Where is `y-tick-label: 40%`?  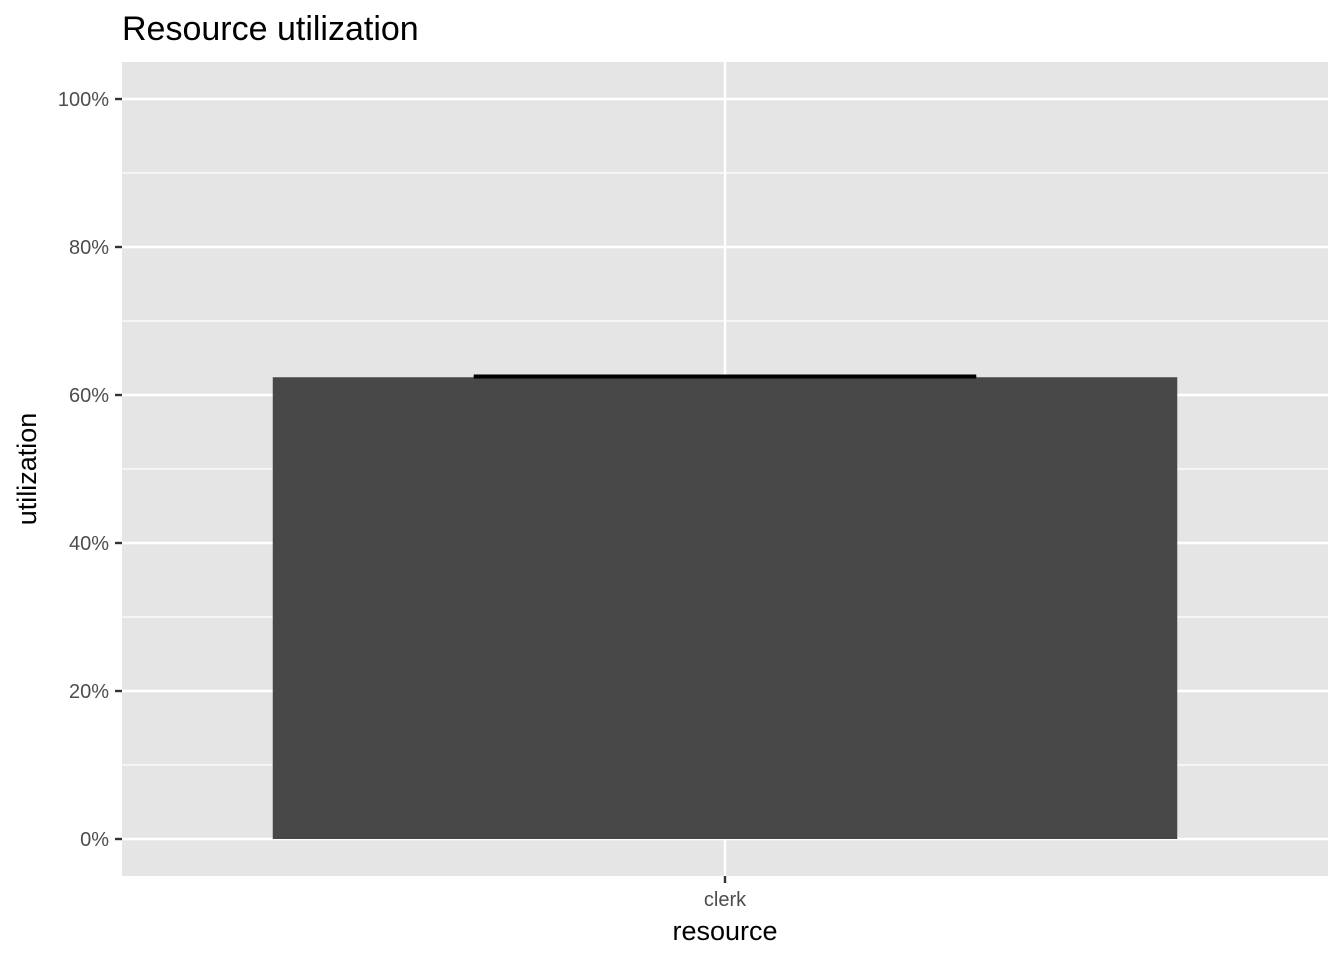
y-tick-label: 40% is located at coordinates (89, 544).